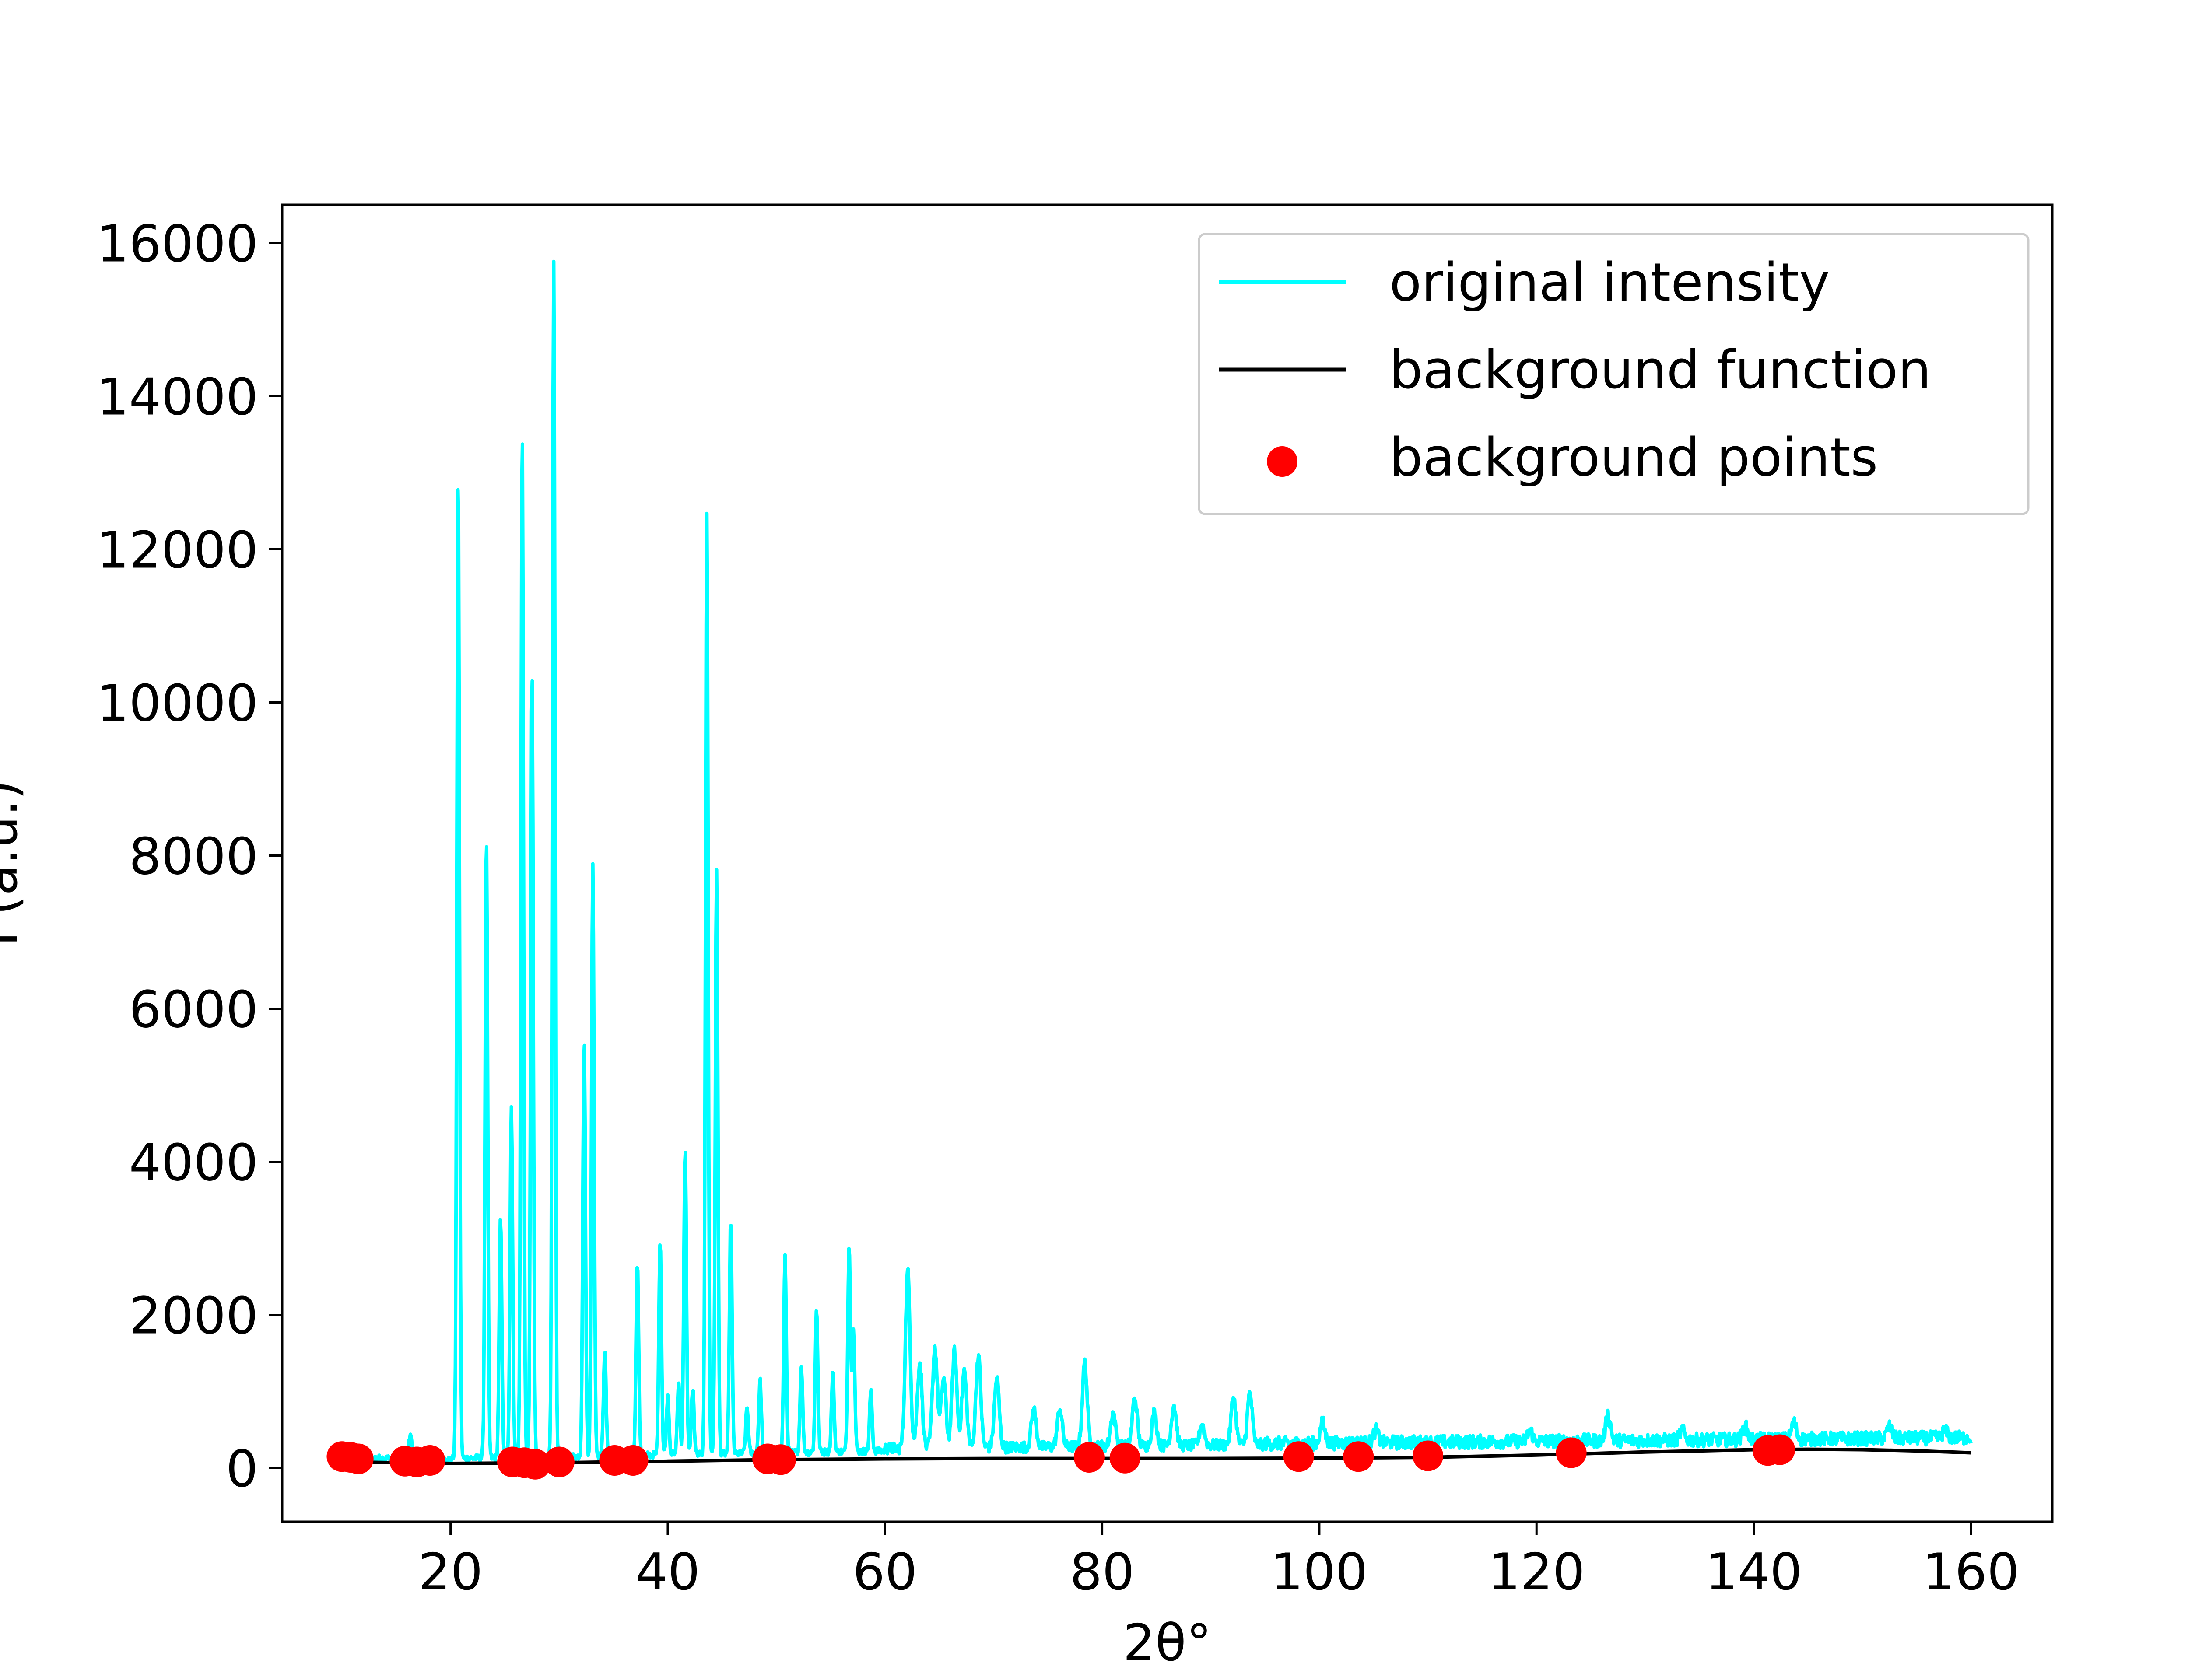 This screenshot has height=1680, width=2188. What do you see at coordinates (884, 1572) in the screenshot?
I see `x-tick-label: 60` at bounding box center [884, 1572].